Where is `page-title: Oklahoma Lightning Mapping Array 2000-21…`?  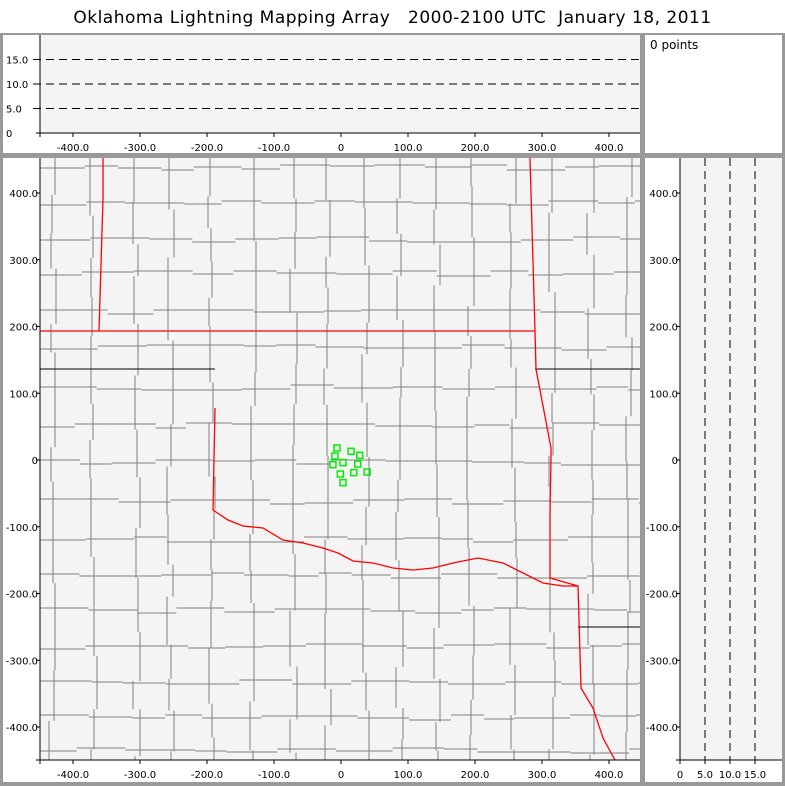
page-title: Oklahoma Lightning Mapping Array 2000-21… is located at coordinates (392, 16).